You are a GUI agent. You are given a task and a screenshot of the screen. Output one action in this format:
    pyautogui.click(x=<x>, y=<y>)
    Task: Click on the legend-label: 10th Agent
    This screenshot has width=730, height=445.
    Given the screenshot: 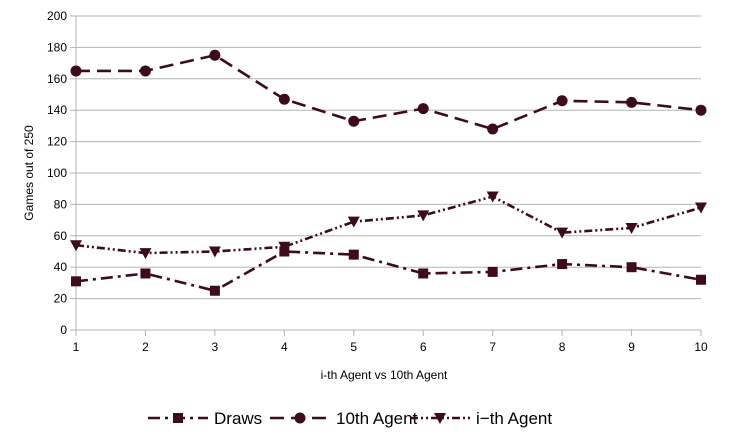 What is the action you would take?
    pyautogui.click(x=377, y=418)
    